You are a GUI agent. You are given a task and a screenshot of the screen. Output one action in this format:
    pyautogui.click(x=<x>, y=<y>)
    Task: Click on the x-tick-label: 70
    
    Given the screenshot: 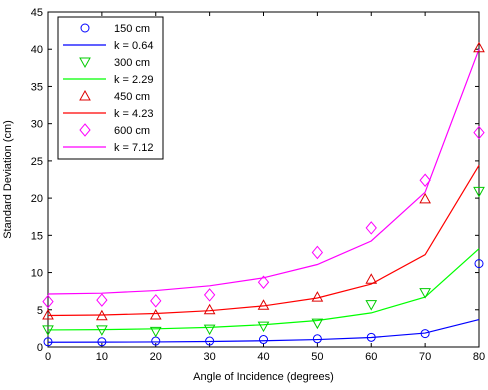 What is the action you would take?
    pyautogui.click(x=425, y=357)
    